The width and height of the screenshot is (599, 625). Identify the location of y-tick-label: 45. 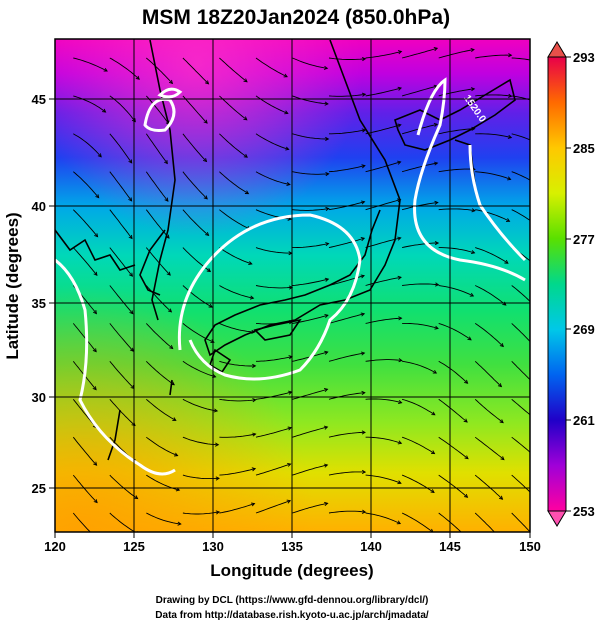
(39, 99).